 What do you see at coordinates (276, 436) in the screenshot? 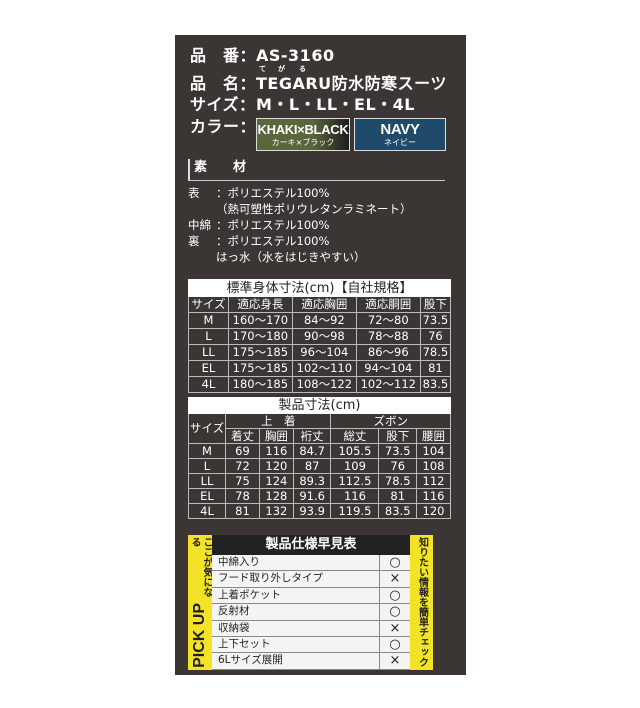
I see `column-header: 胸囲` at bounding box center [276, 436].